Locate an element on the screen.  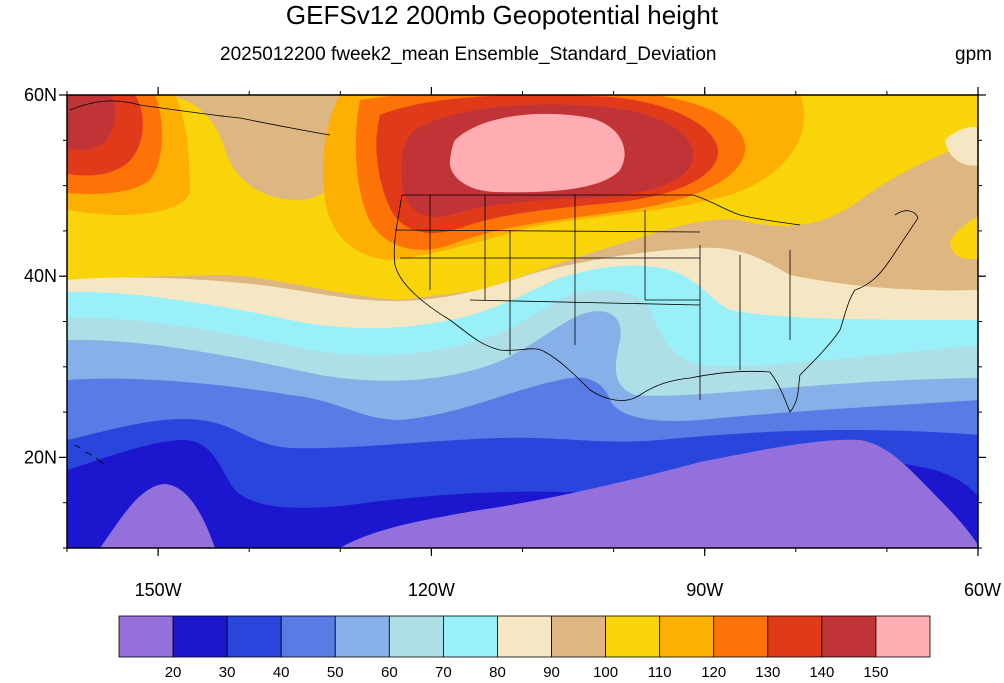
colorbar-label: 30 is located at coordinates (227, 672).